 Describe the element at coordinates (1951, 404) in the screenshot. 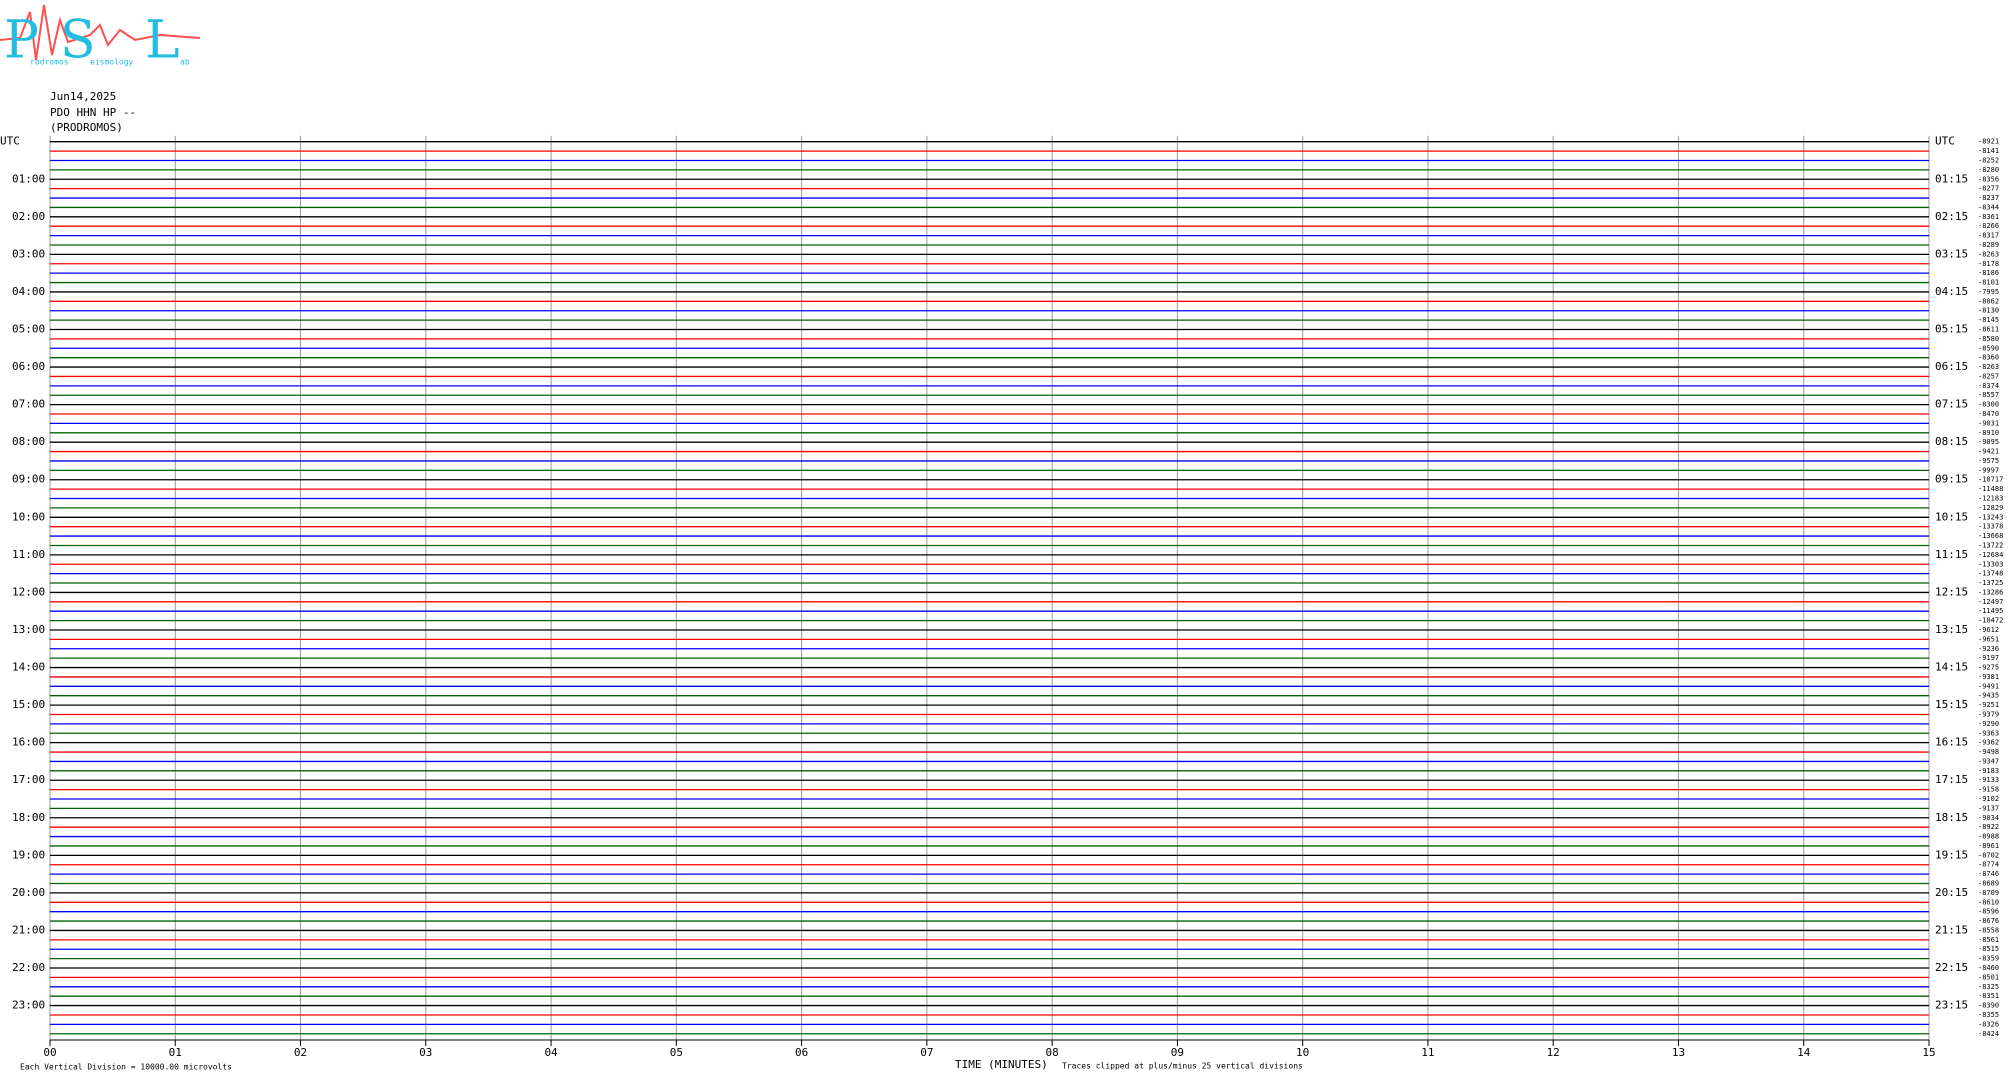

I see `row-label-right: 07:15` at that location.